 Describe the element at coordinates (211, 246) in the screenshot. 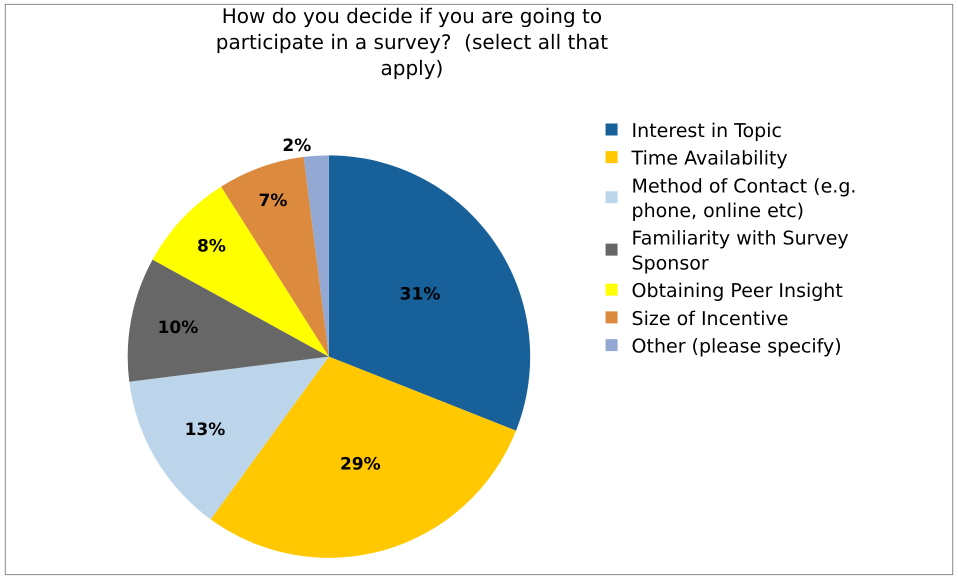

I see `data-label: 8%` at that location.